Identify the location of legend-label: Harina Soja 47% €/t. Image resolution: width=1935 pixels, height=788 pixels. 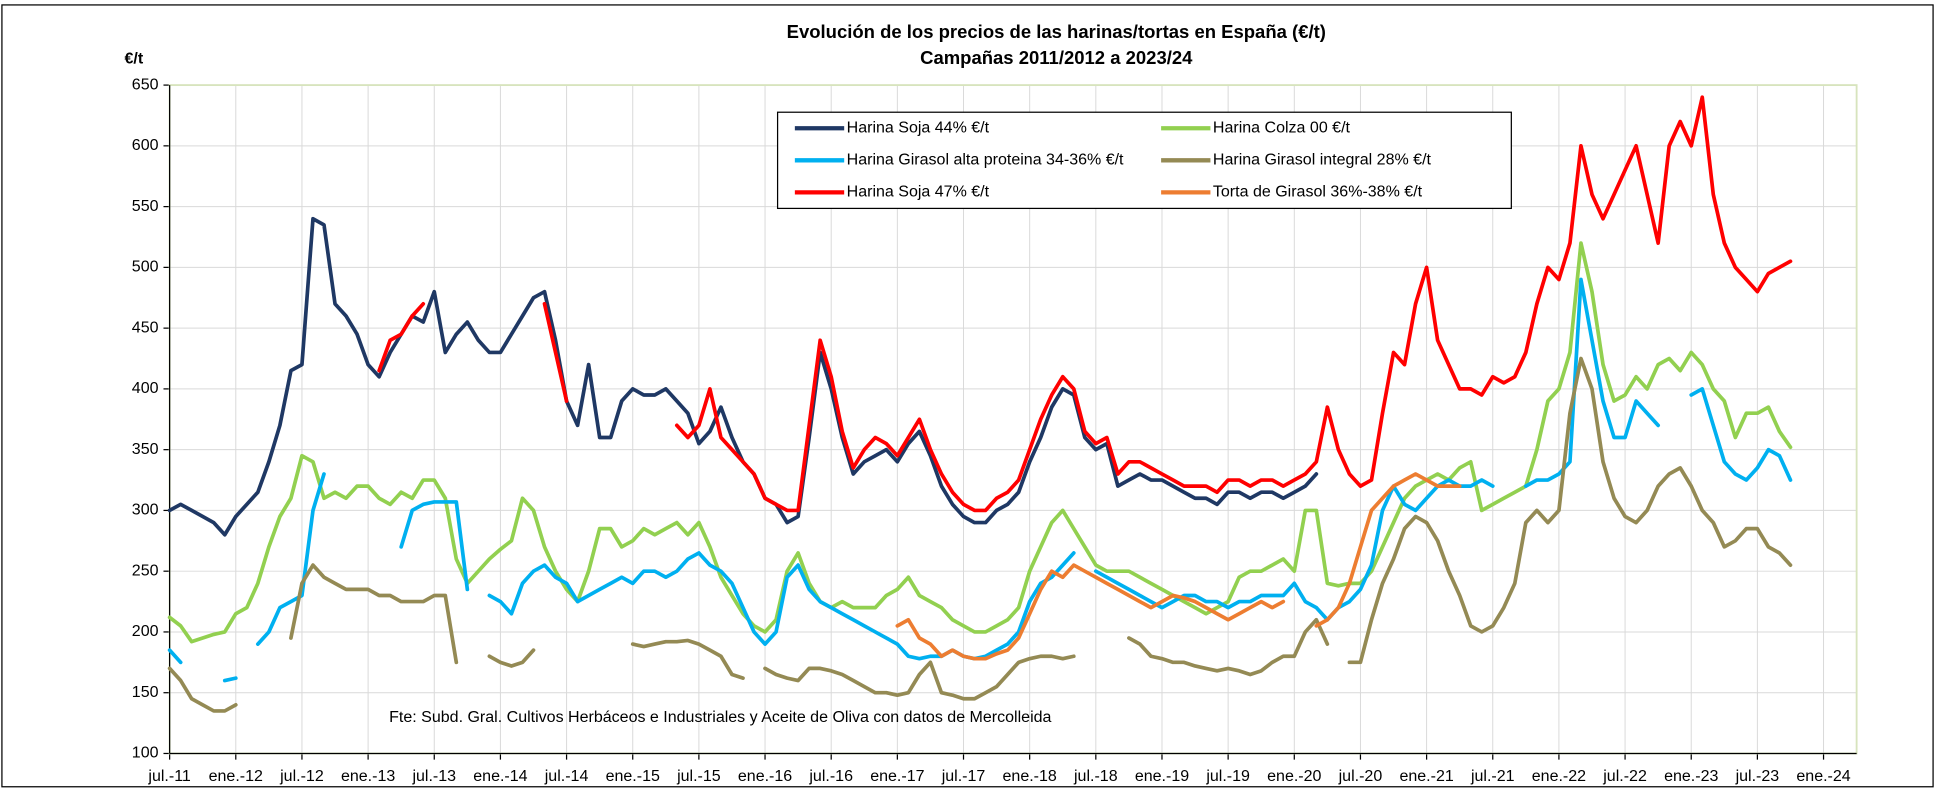
(918, 192).